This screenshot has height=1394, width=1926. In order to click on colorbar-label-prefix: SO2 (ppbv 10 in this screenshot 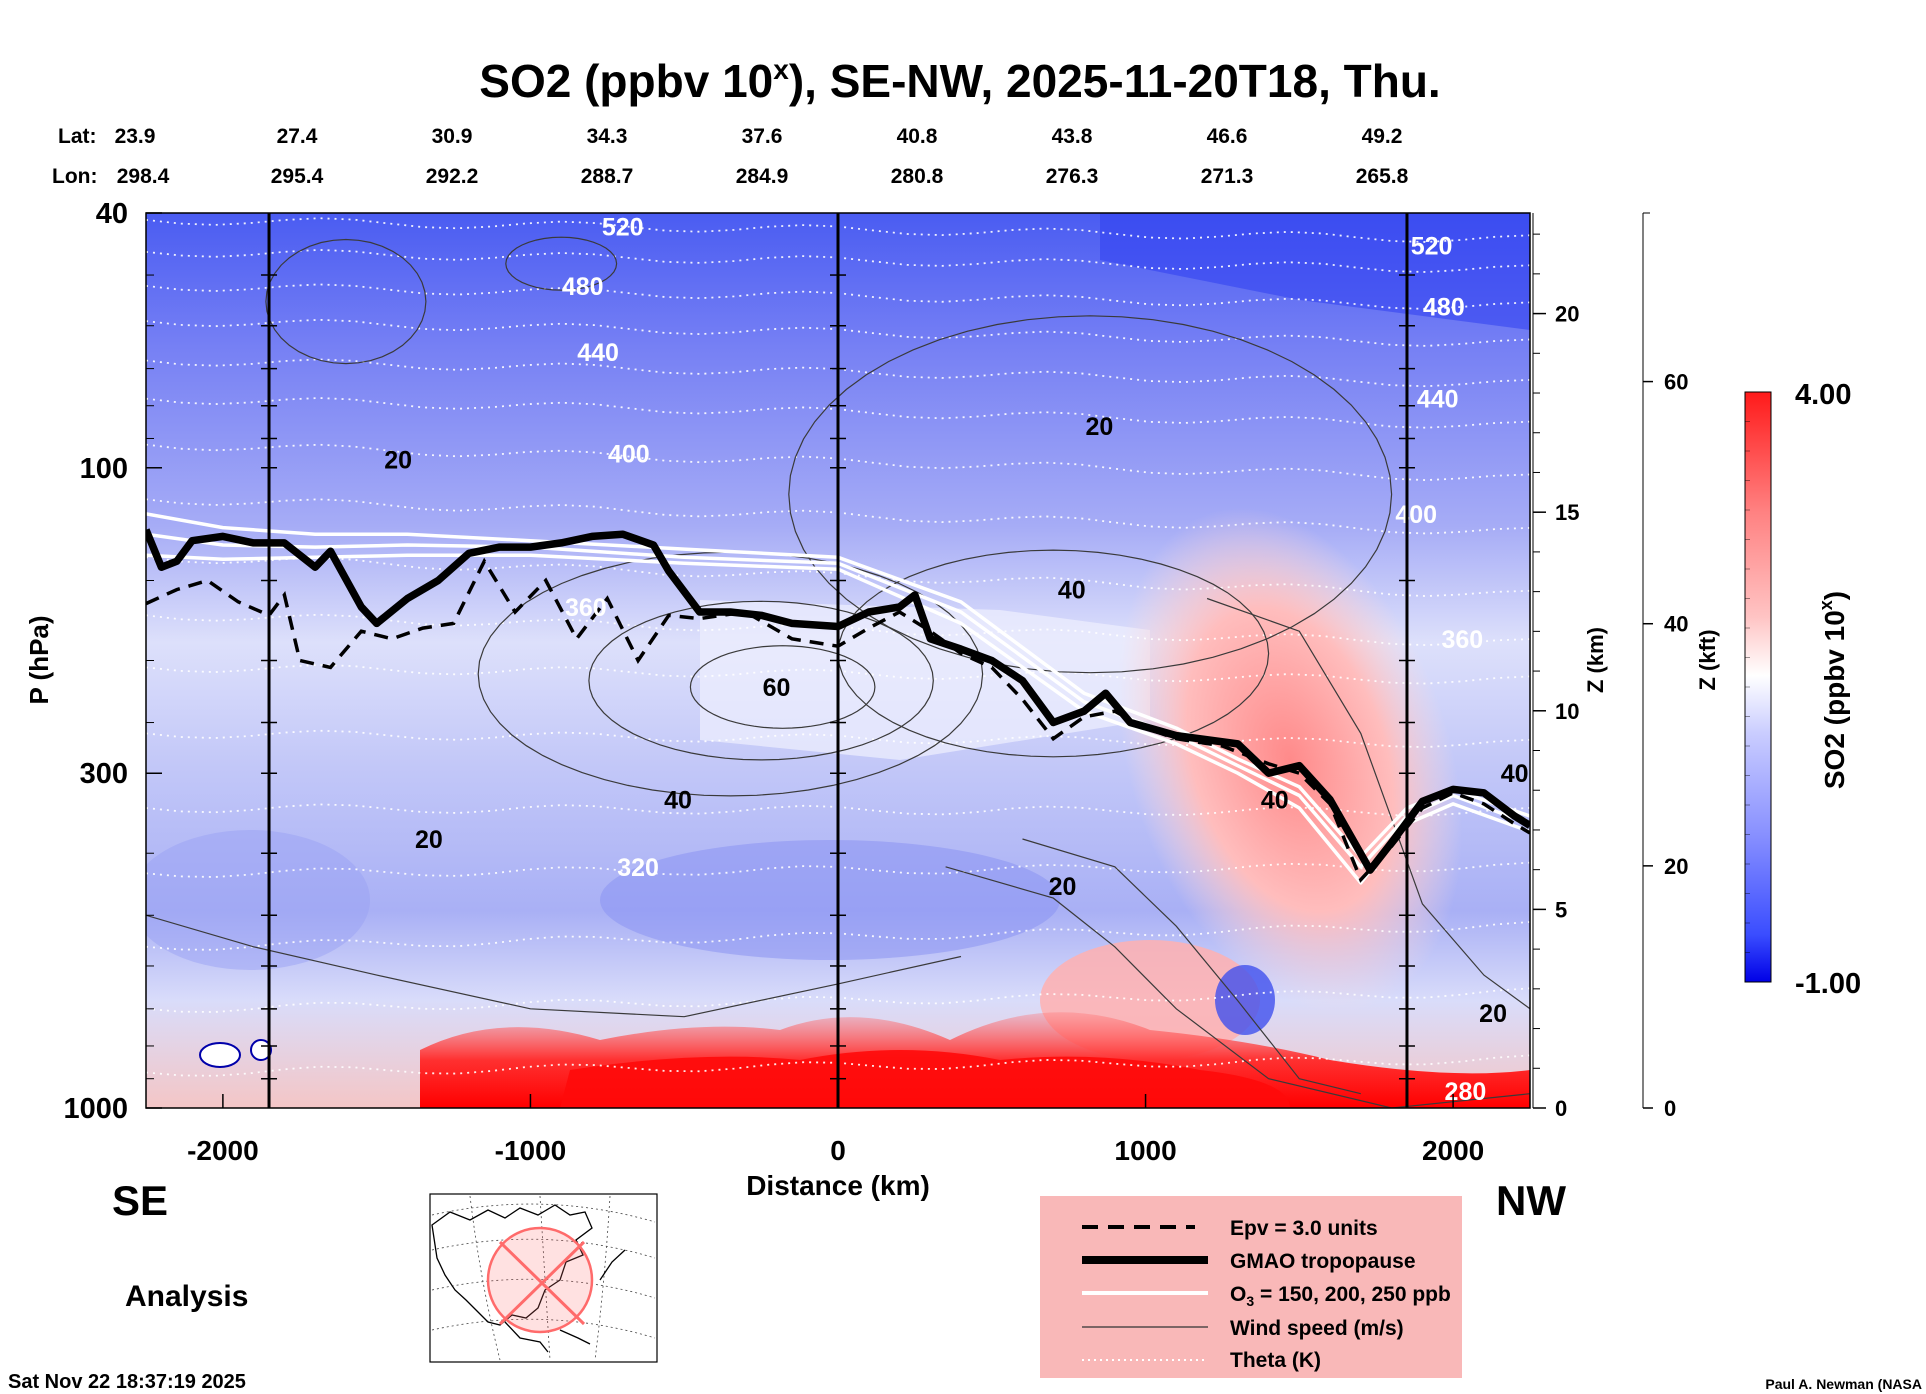, I will do `click(1834, 699)`.